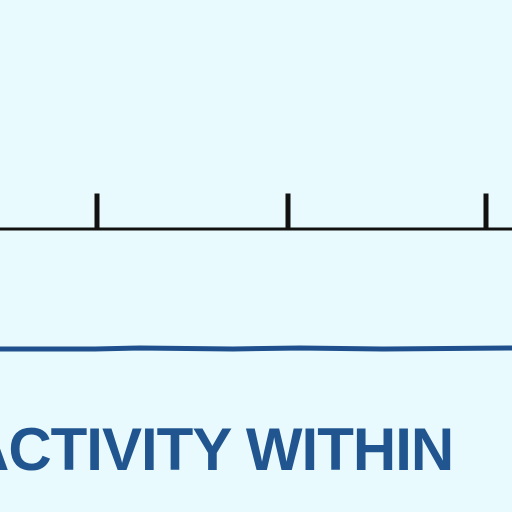 The width and height of the screenshot is (512, 512). I want to click on spike-trace, so click(256, 212).